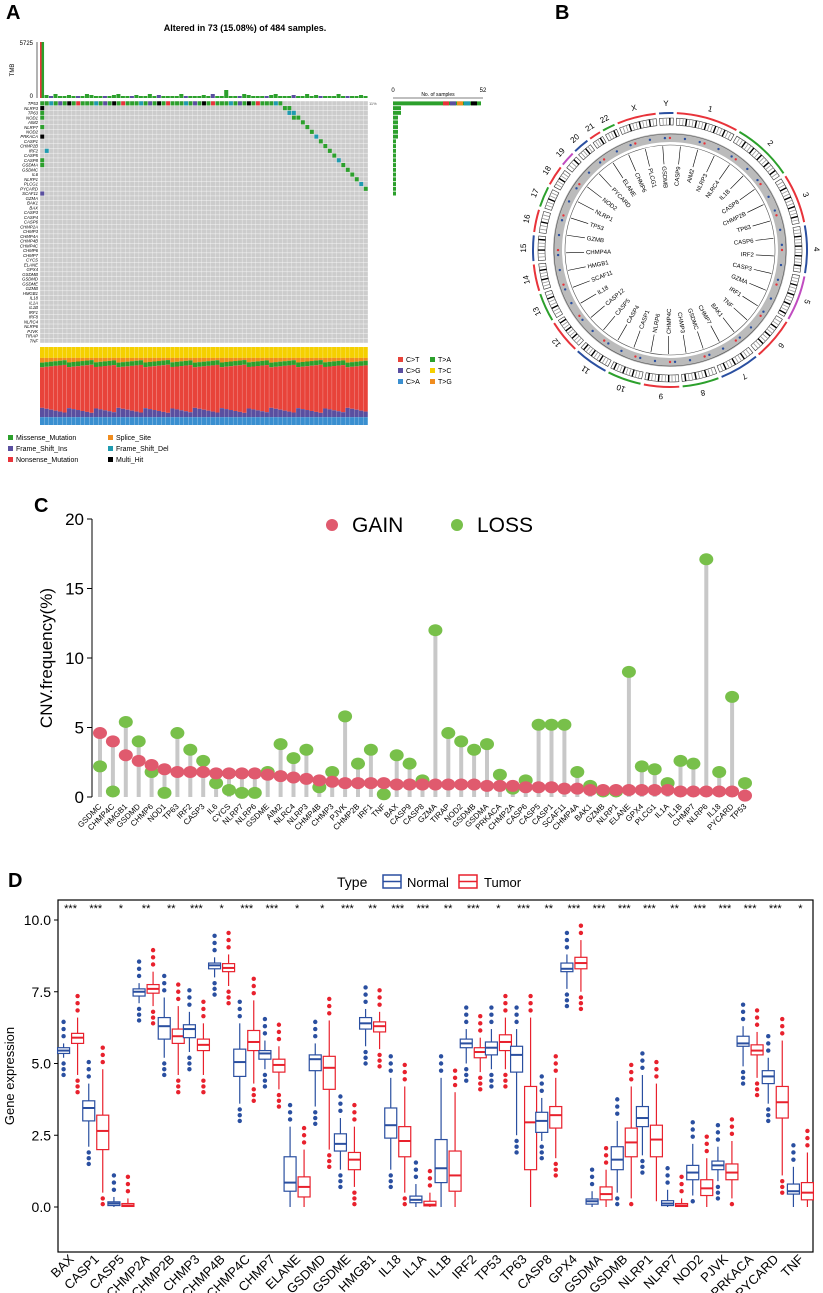 The width and height of the screenshot is (823, 1293). Describe the element at coordinates (33, 331) in the screenshot. I see `gene-label-pjvk: PJVK` at that location.